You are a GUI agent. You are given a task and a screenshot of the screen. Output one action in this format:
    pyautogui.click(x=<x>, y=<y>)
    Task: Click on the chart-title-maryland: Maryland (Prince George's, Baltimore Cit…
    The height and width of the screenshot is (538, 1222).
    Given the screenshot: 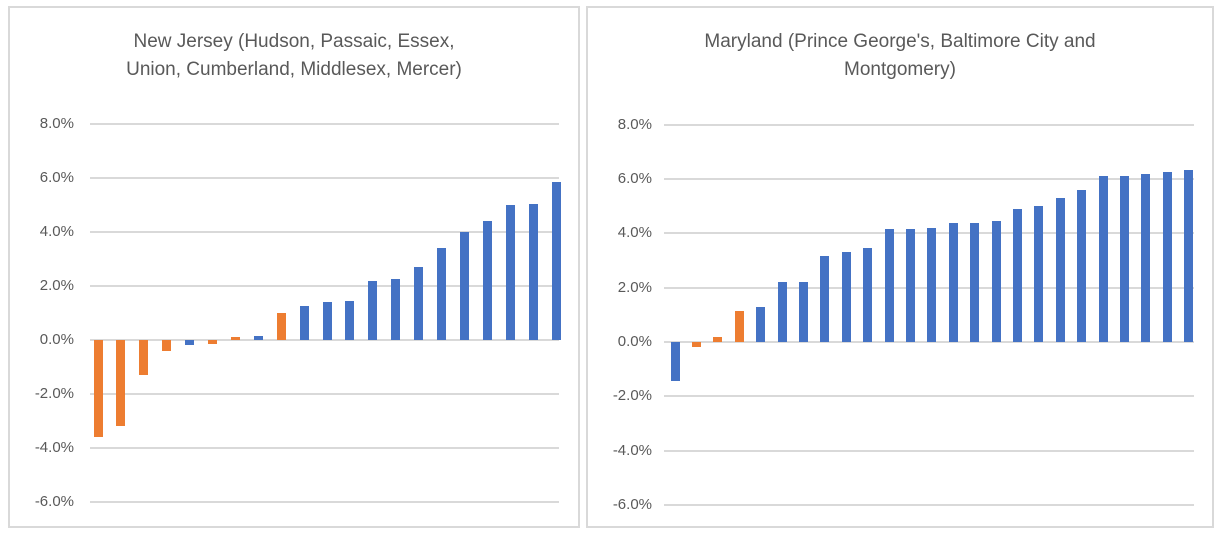 What is the action you would take?
    pyautogui.click(x=900, y=56)
    